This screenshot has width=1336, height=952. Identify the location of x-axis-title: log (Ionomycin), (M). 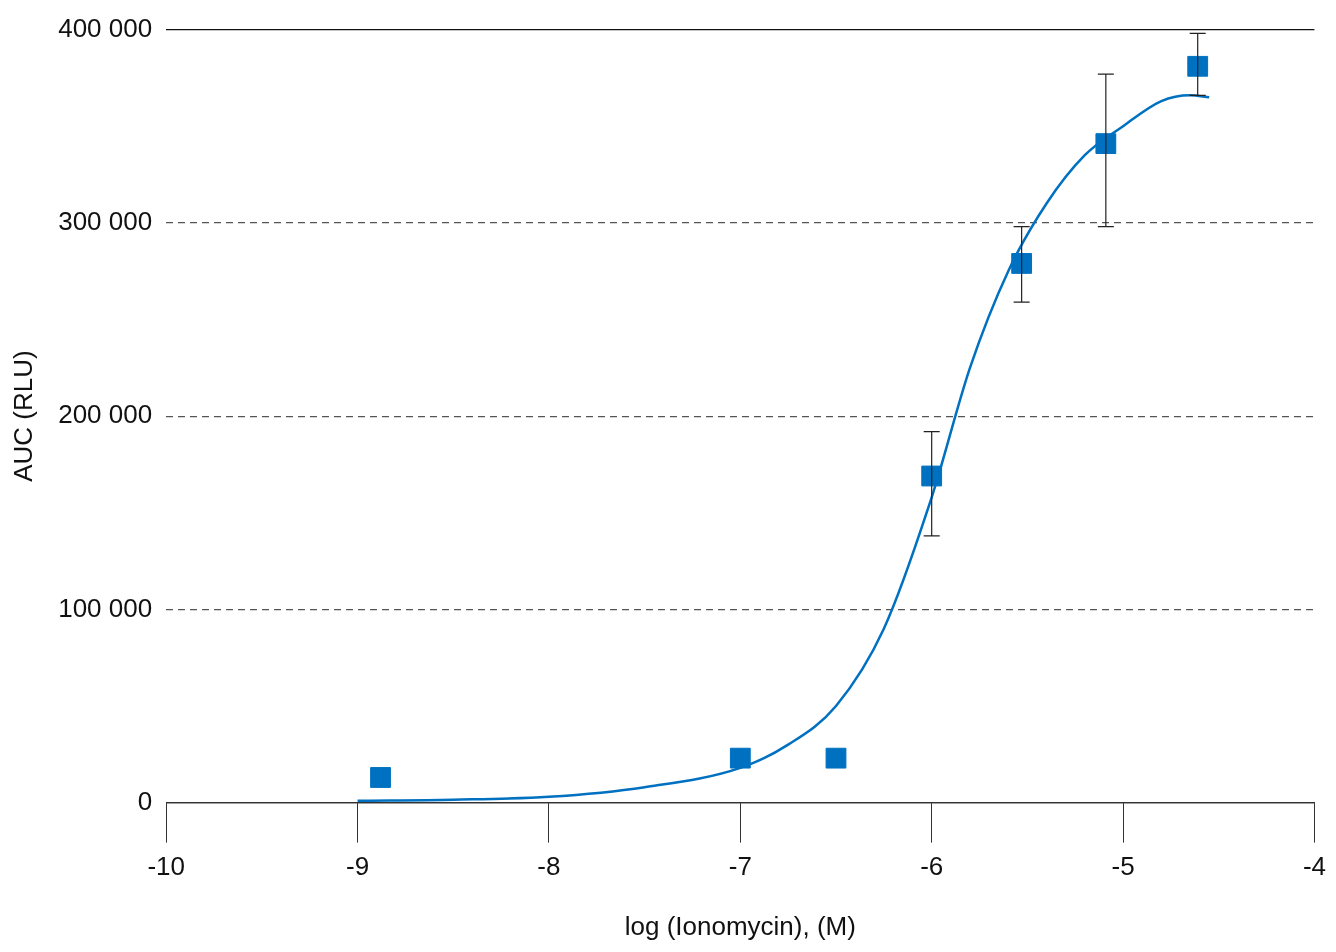
(740, 925).